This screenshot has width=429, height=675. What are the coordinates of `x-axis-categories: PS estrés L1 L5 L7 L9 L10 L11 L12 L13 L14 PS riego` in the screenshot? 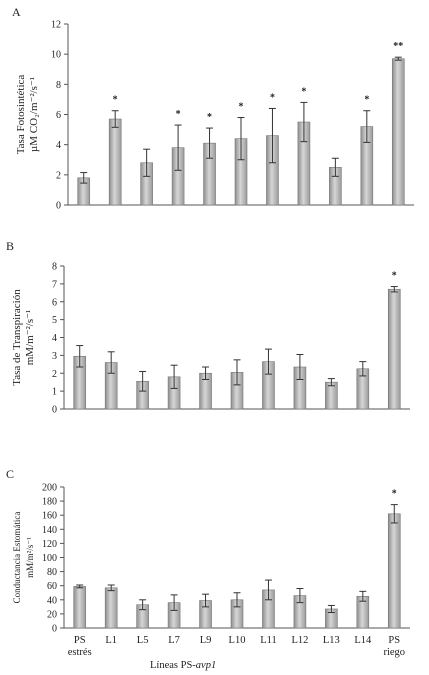 It's located at (236, 646).